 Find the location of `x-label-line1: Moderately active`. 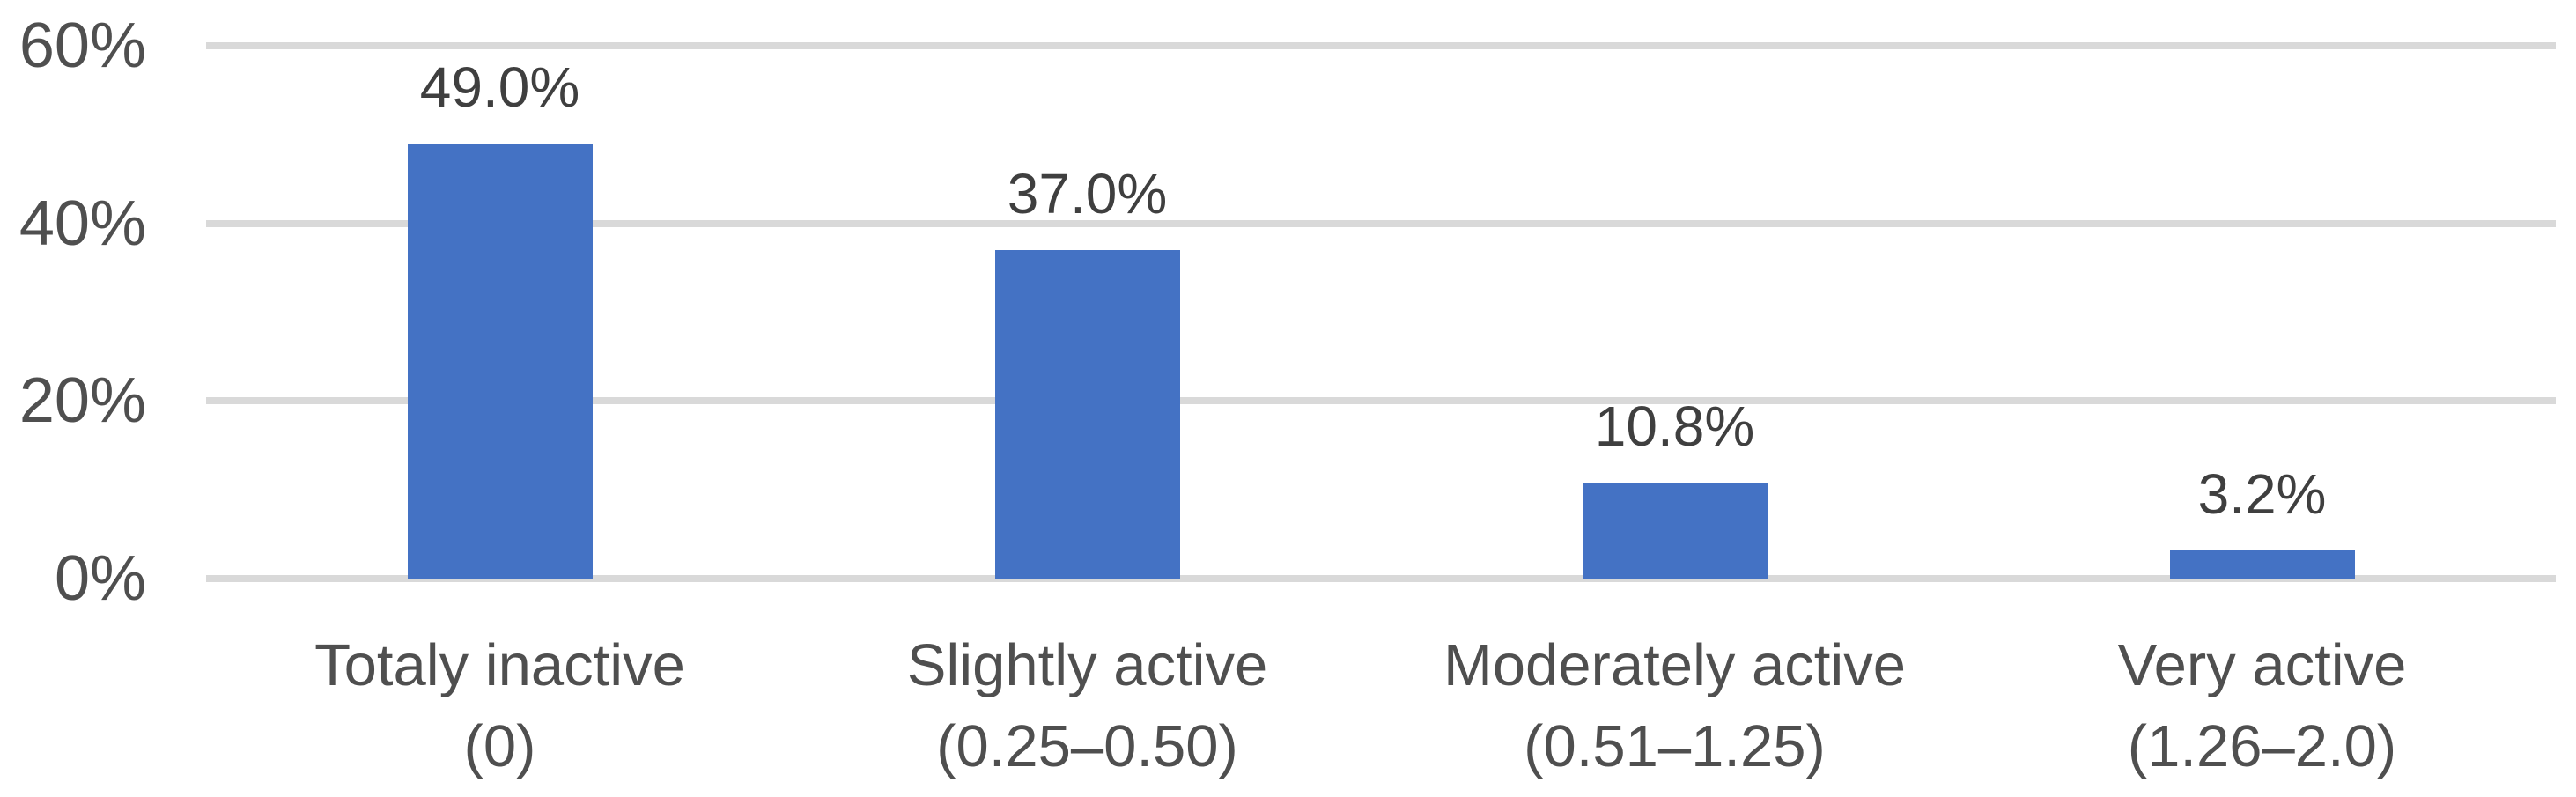

x-label-line1: Moderately active is located at coordinates (1675, 665).